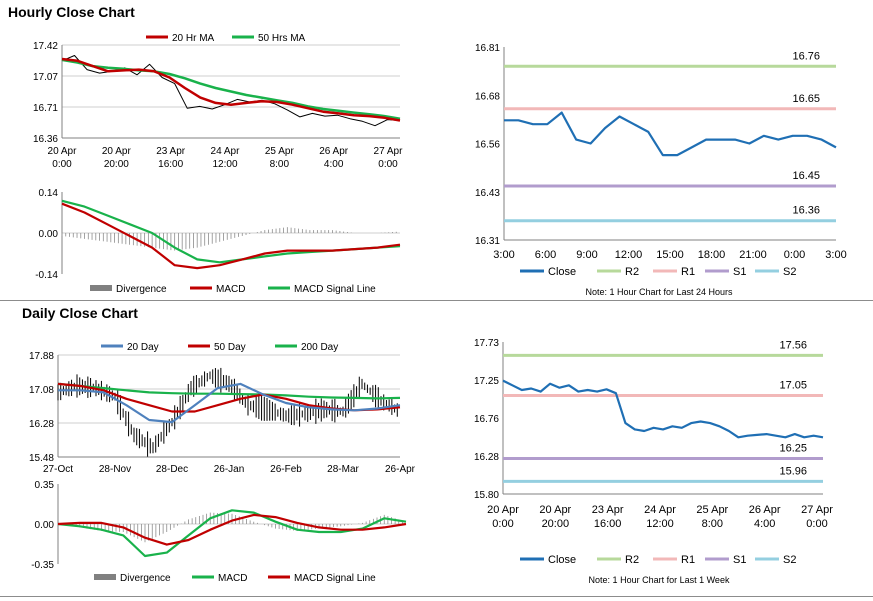 The image size is (873, 601). What do you see at coordinates (41, 390) in the screenshot?
I see `daily-price-tick-label: 17.08` at bounding box center [41, 390].